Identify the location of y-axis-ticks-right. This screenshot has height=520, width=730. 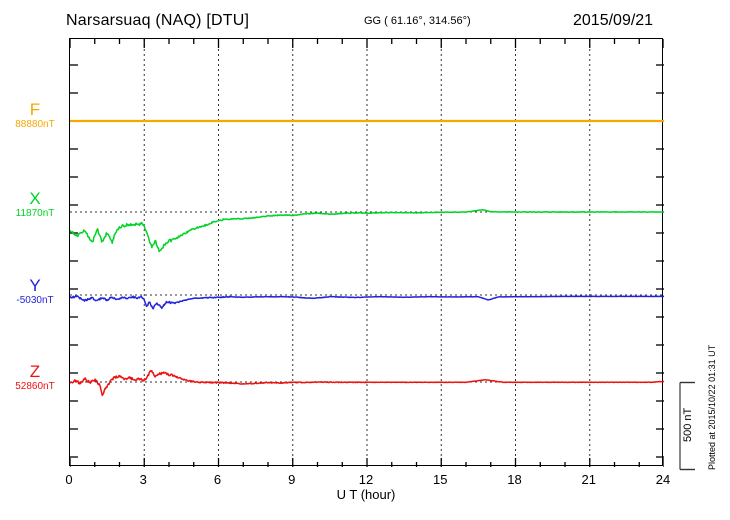
(660, 261).